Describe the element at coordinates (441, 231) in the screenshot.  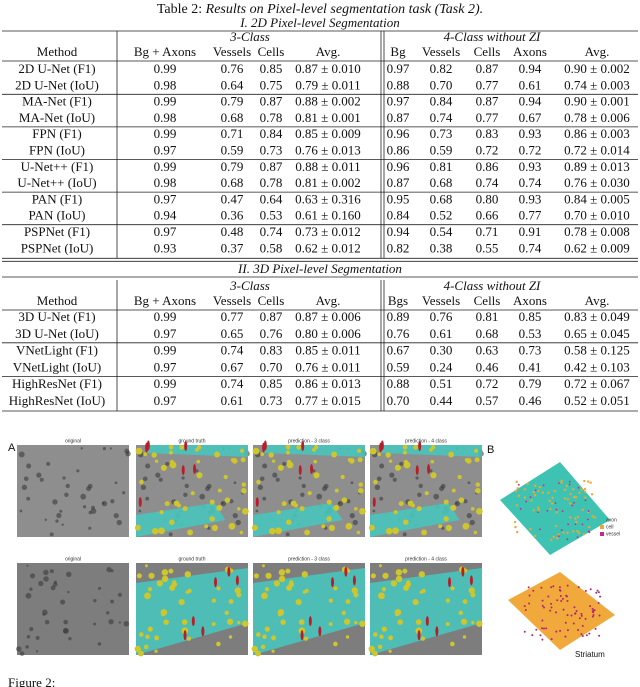
I see `cell: 0.54` at that location.